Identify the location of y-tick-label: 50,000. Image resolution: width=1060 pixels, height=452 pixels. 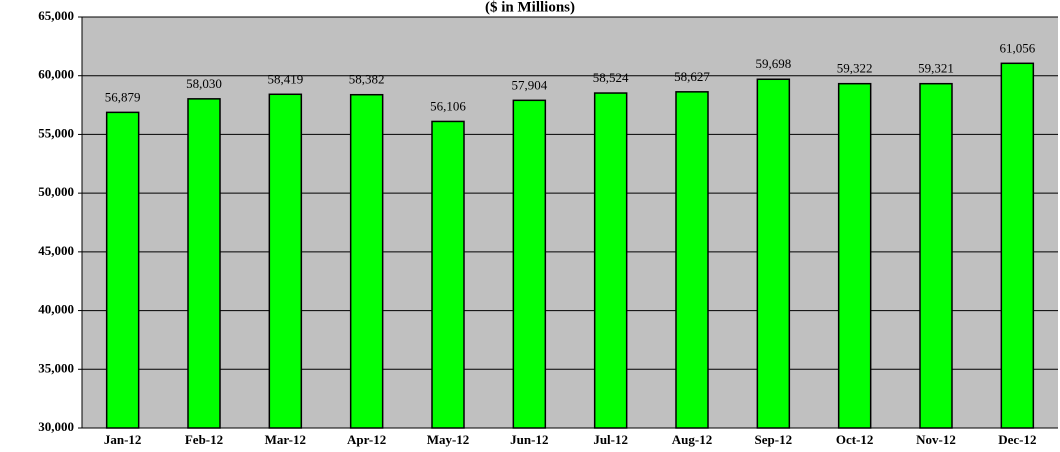
(56, 191).